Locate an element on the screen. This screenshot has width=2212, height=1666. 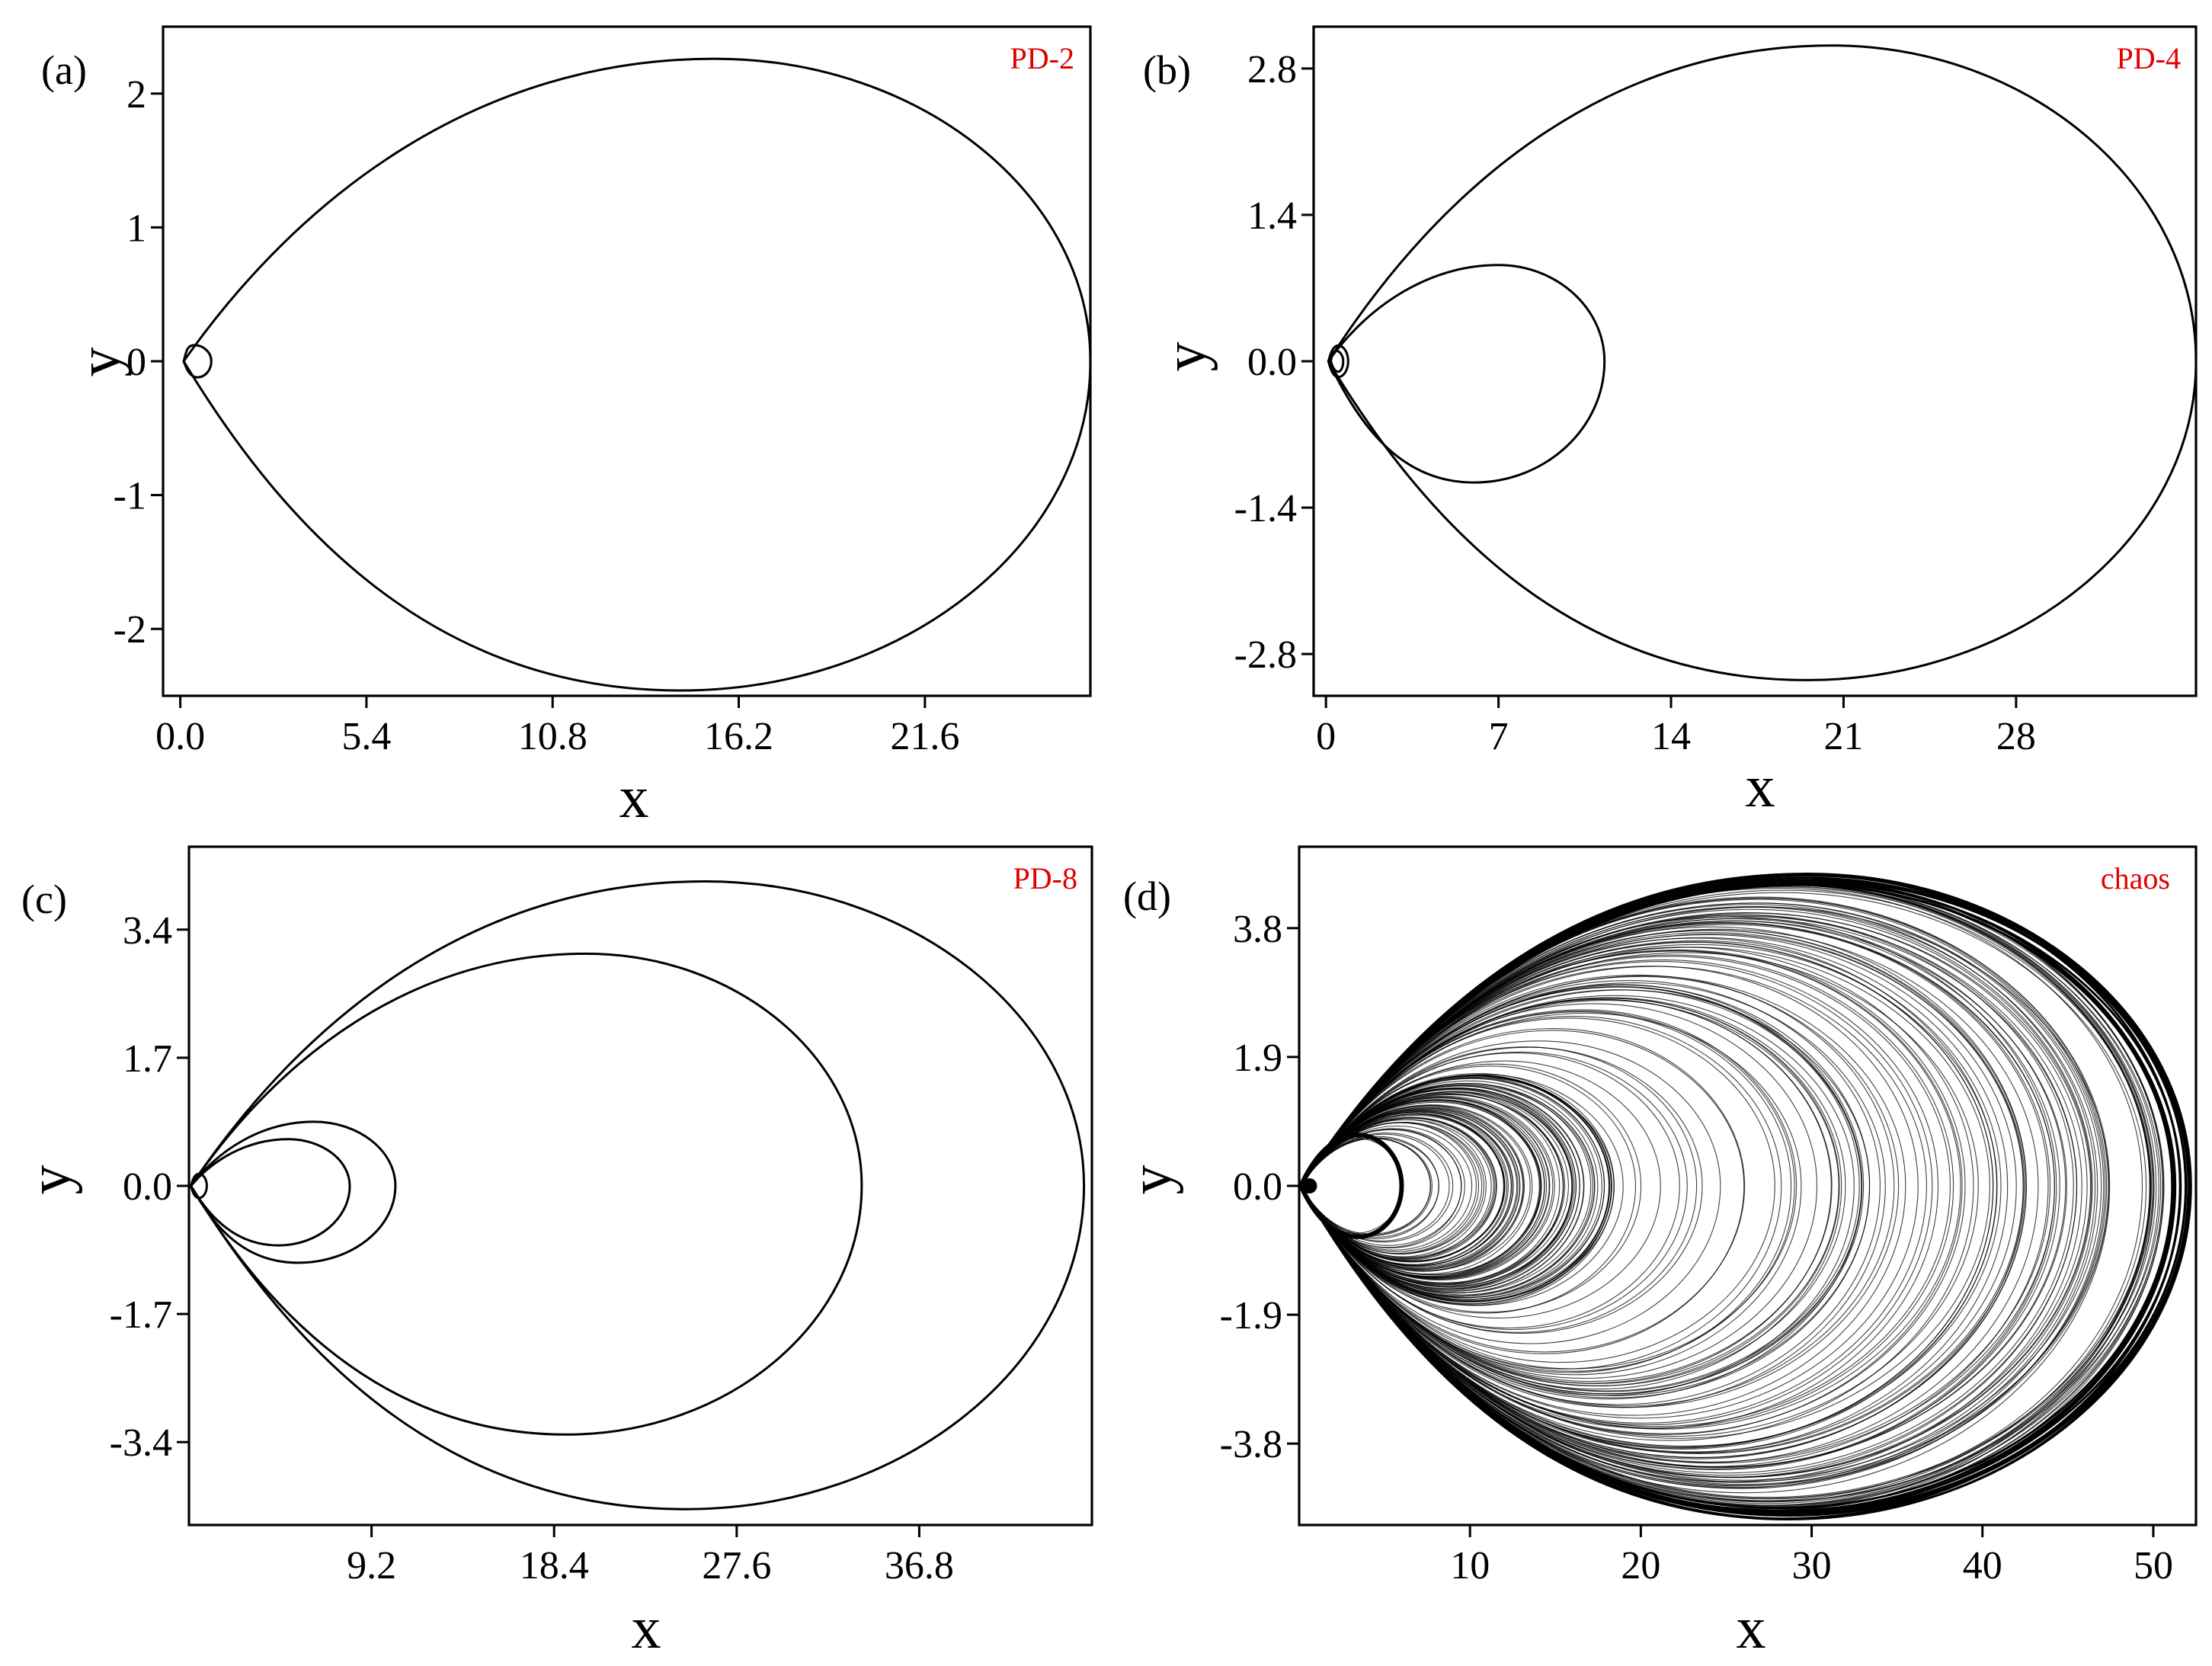
x-tick-label: 18.4 is located at coordinates (554, 1566).